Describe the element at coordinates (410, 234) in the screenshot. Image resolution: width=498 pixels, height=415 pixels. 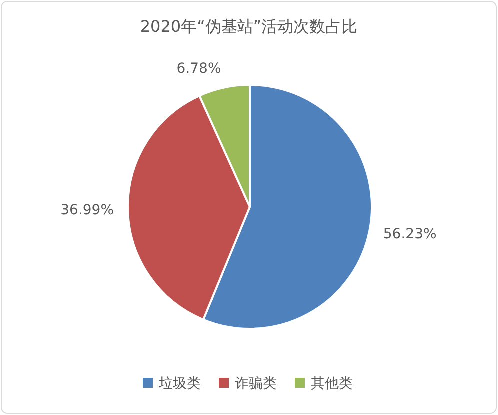
I see `data-label: 56.23%` at that location.